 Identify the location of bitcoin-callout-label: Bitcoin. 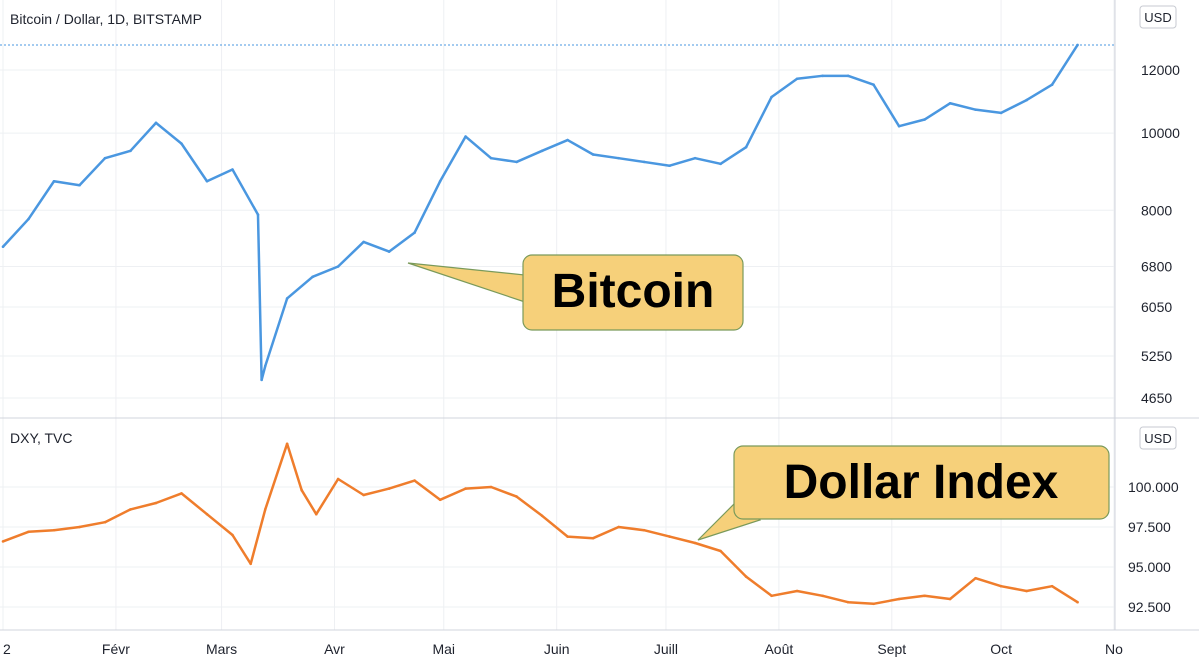
(633, 291).